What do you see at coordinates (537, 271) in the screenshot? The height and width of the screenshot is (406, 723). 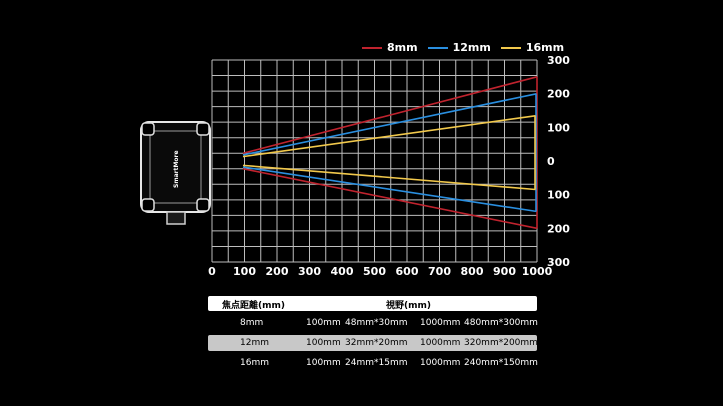 I see `x-tick-label: 1000` at bounding box center [537, 271].